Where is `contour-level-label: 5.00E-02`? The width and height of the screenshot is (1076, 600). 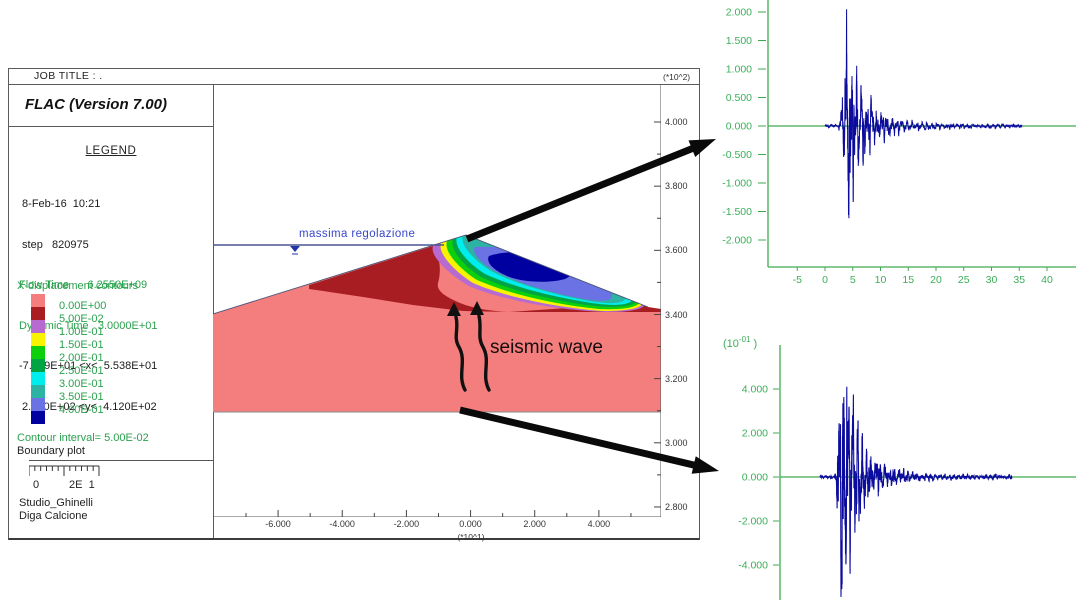
contour-level-label: 5.00E-02 is located at coordinates (81, 319).